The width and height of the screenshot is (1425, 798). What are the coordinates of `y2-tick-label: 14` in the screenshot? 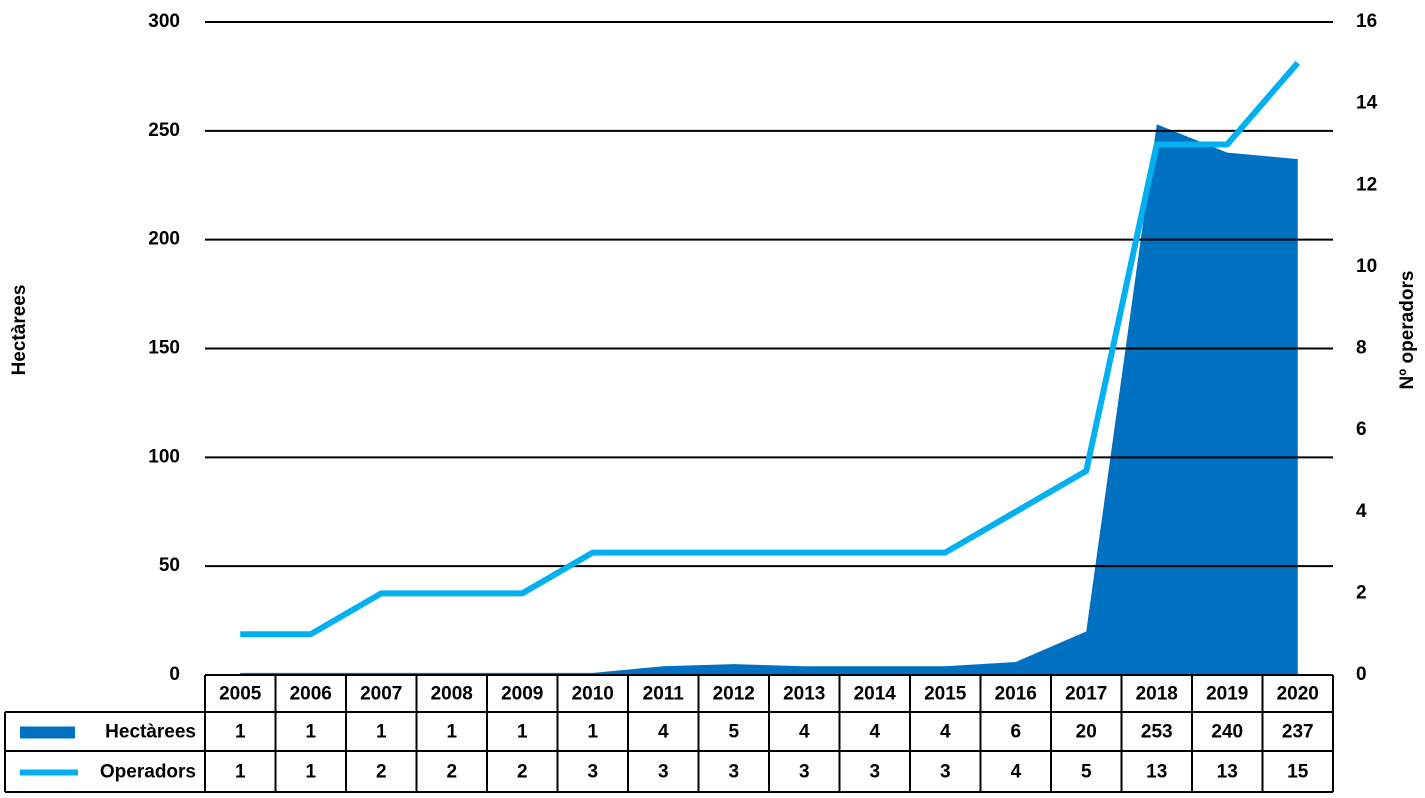 It's located at (1367, 103).